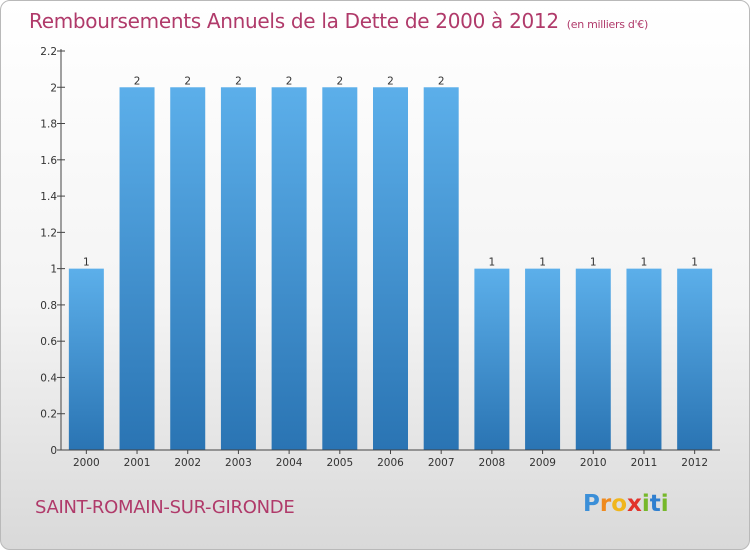  I want to click on bar-2004, so click(289, 268).